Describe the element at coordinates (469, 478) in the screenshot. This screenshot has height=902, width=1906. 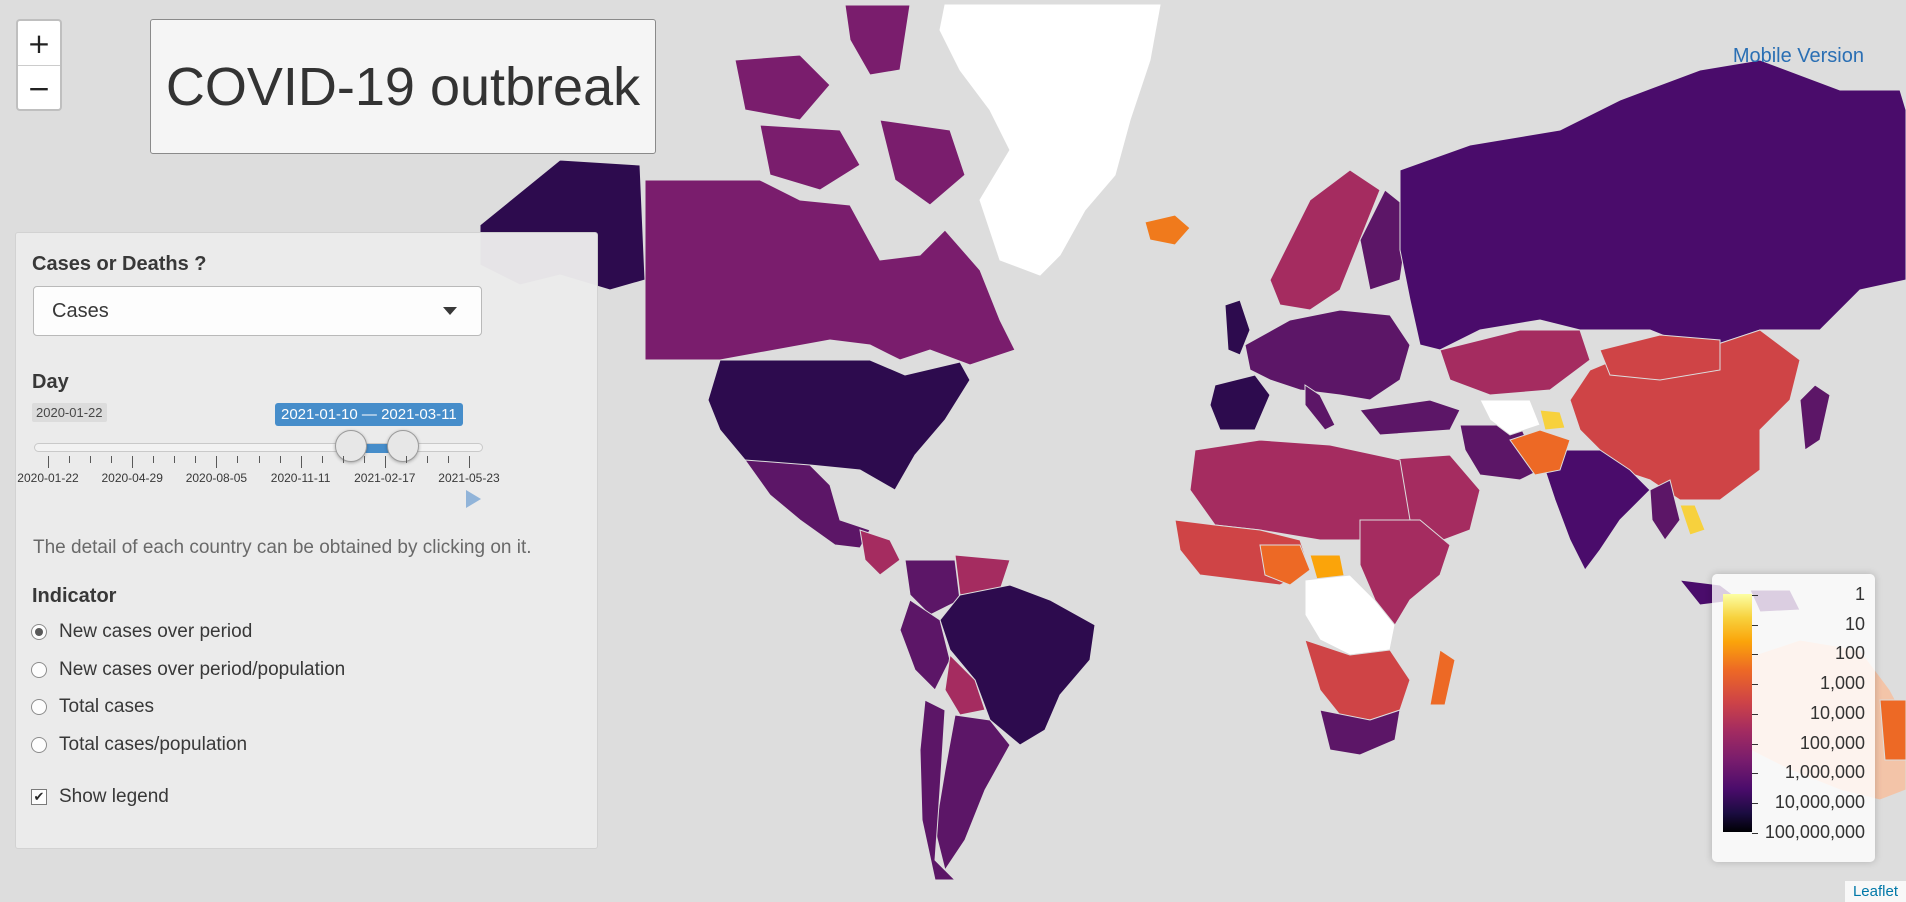
I see `slider-tick-label: 2021-05-23` at that location.